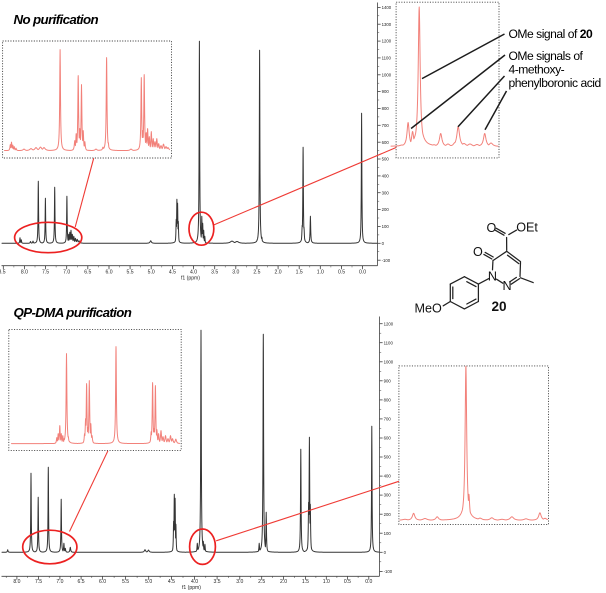 Image resolution: width=606 pixels, height=593 pixels. I want to click on svg-text: 20, so click(498, 306).